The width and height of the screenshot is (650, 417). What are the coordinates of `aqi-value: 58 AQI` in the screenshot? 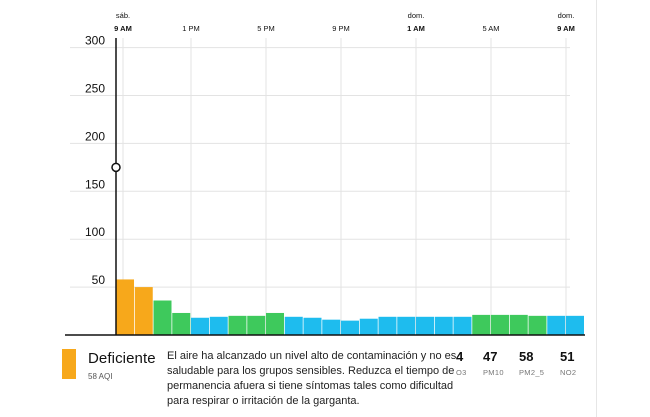 It's located at (100, 376).